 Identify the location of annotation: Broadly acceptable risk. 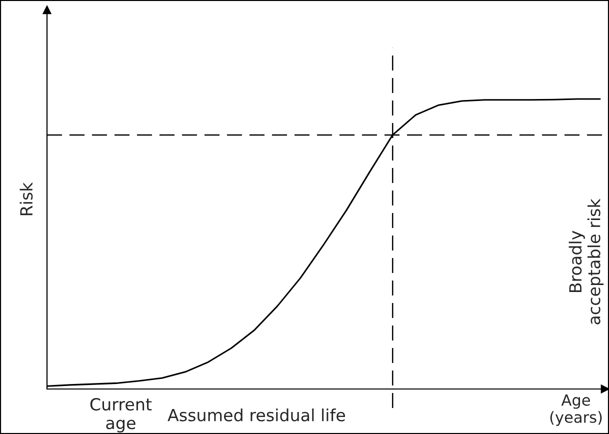
(586, 261).